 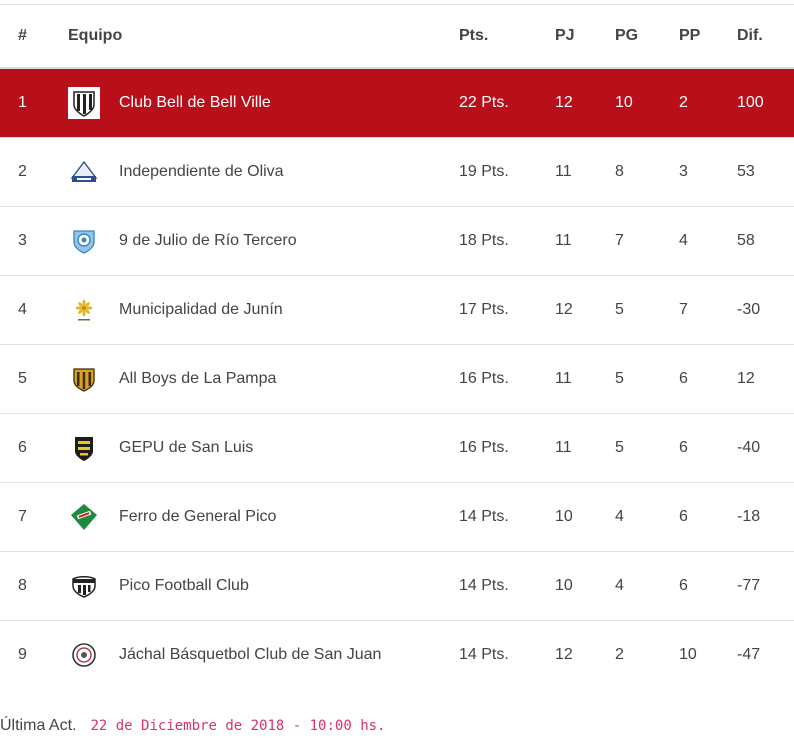 I want to click on row-rank: 6, so click(x=22, y=447).